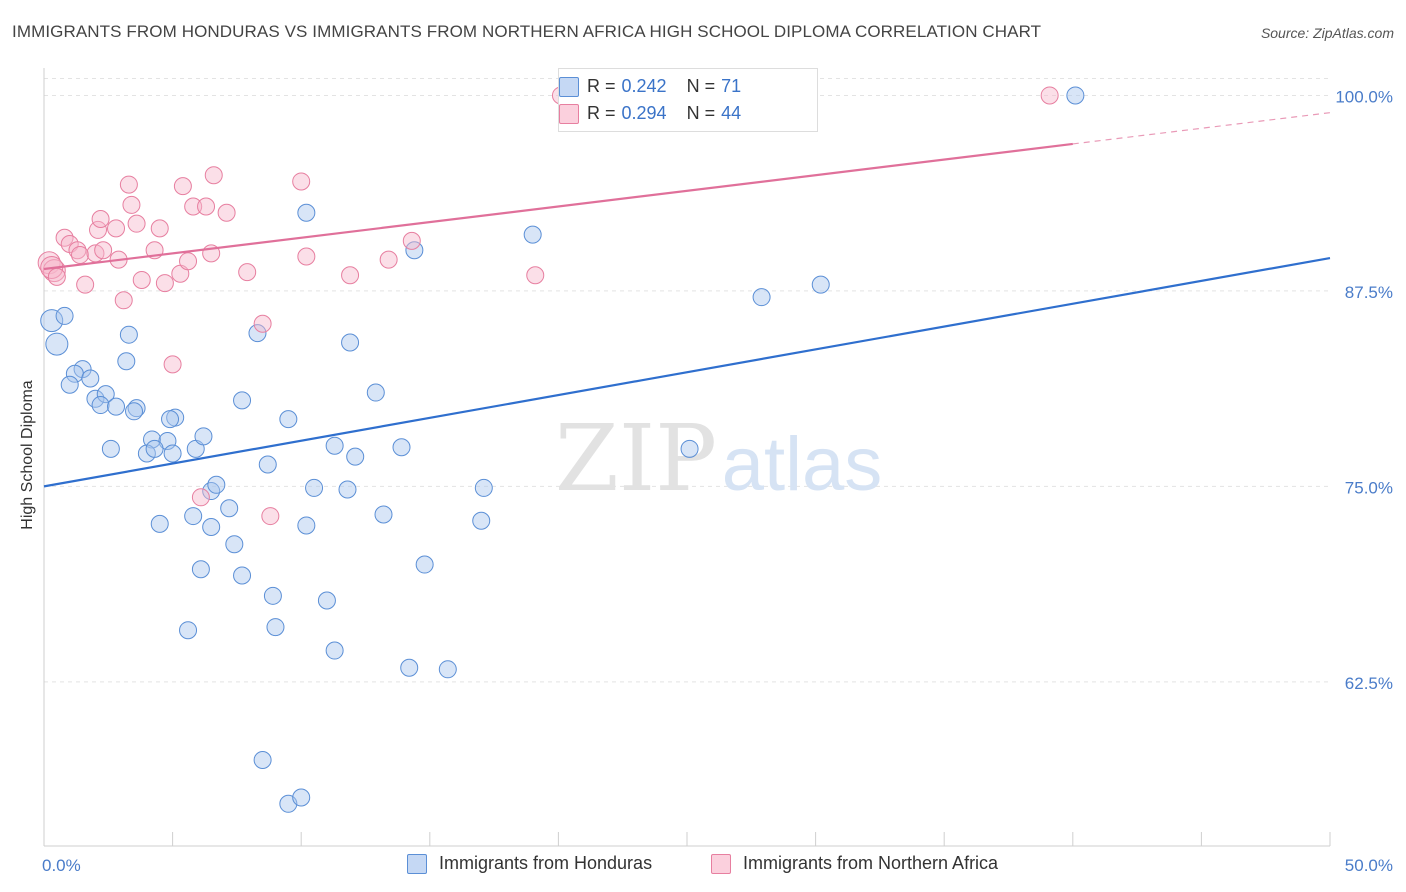  I want to click on legend-swatch-honduras, so click(569, 87).